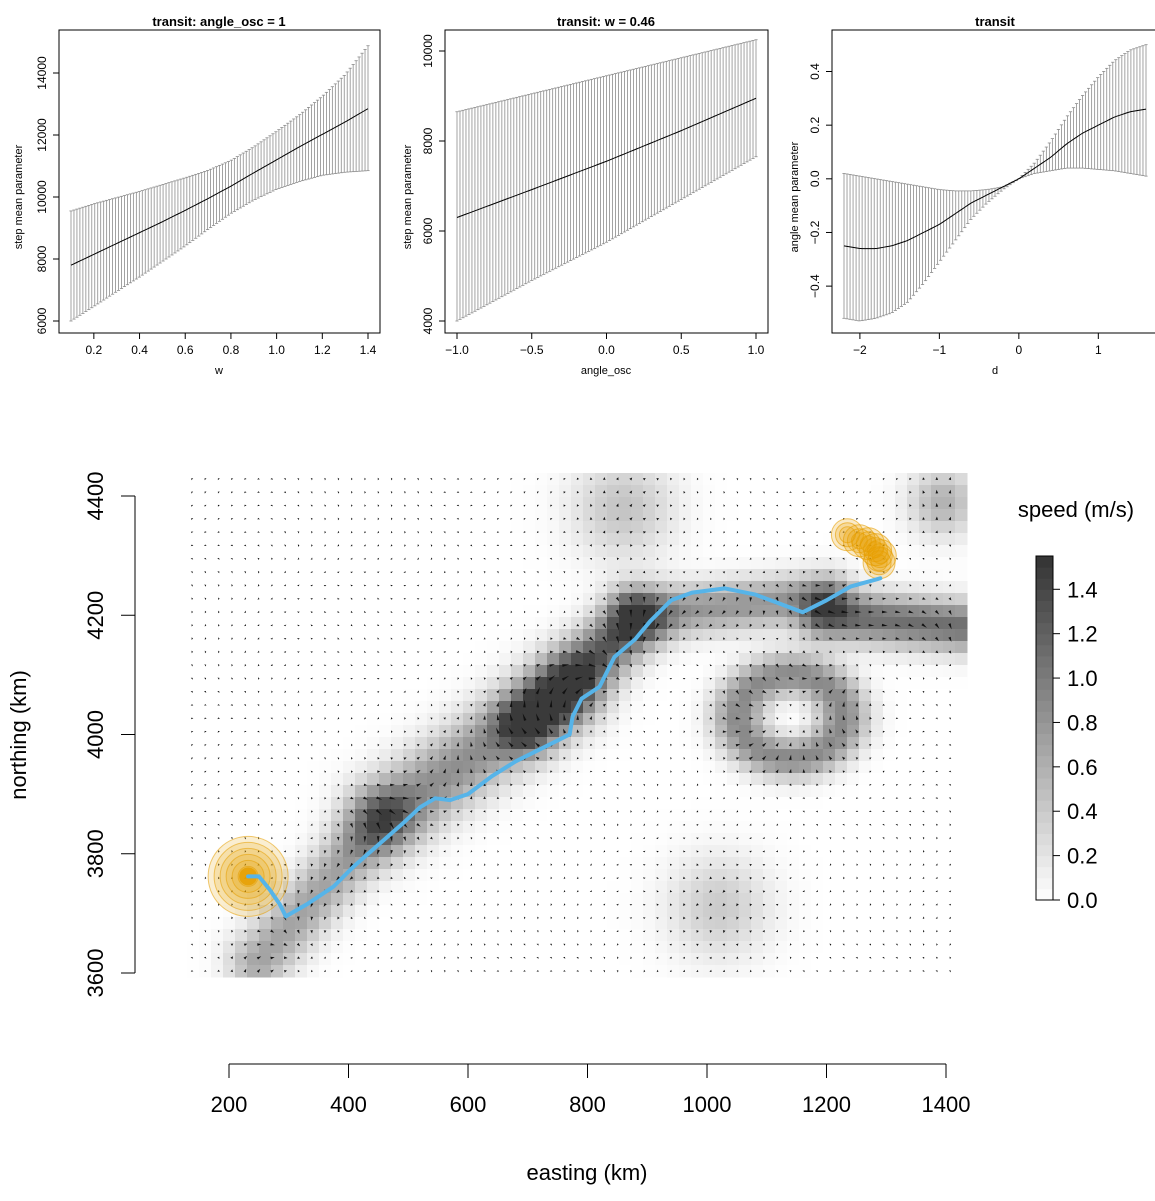 The width and height of the screenshot is (1155, 1201). I want to click on x-tick-label: 0.6, so click(185, 350).